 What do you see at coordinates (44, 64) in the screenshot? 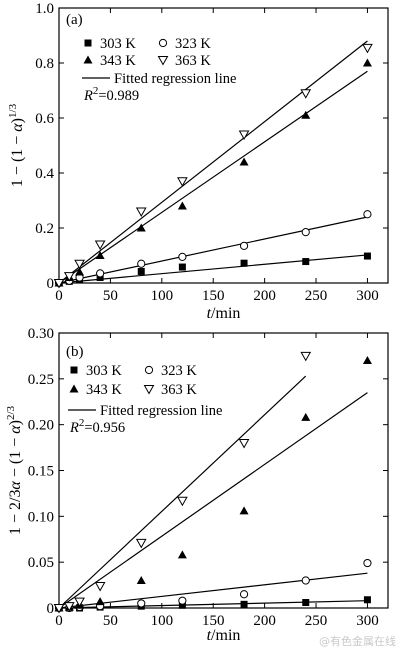
I see `y-tick-label: 0.8` at bounding box center [44, 64].